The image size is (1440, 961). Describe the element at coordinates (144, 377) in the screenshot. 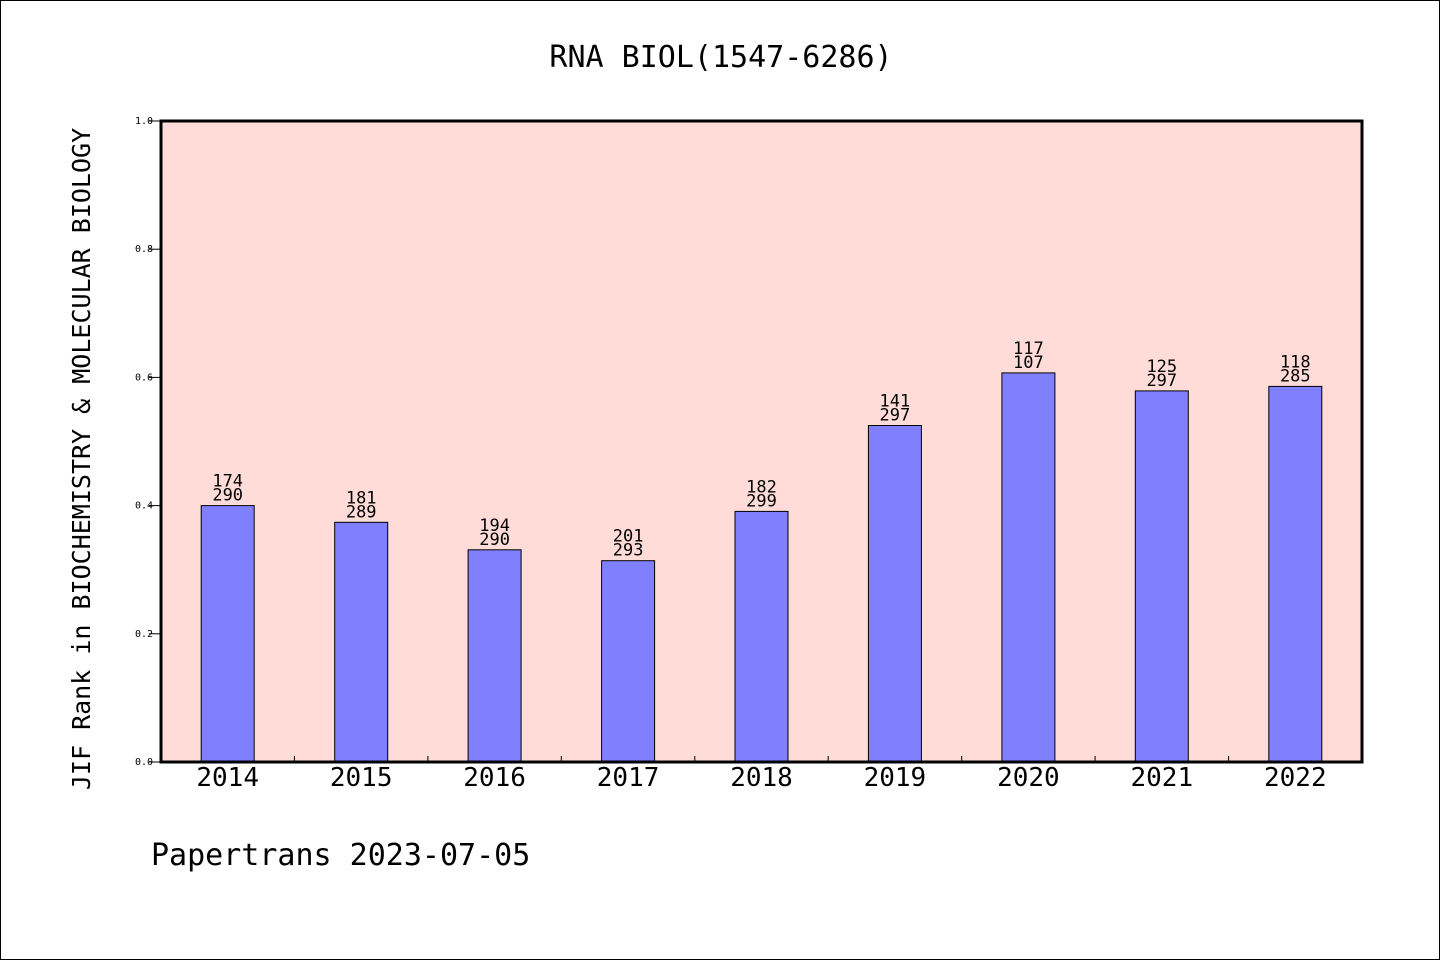

I see `y-tick-label-3: 0.6` at that location.